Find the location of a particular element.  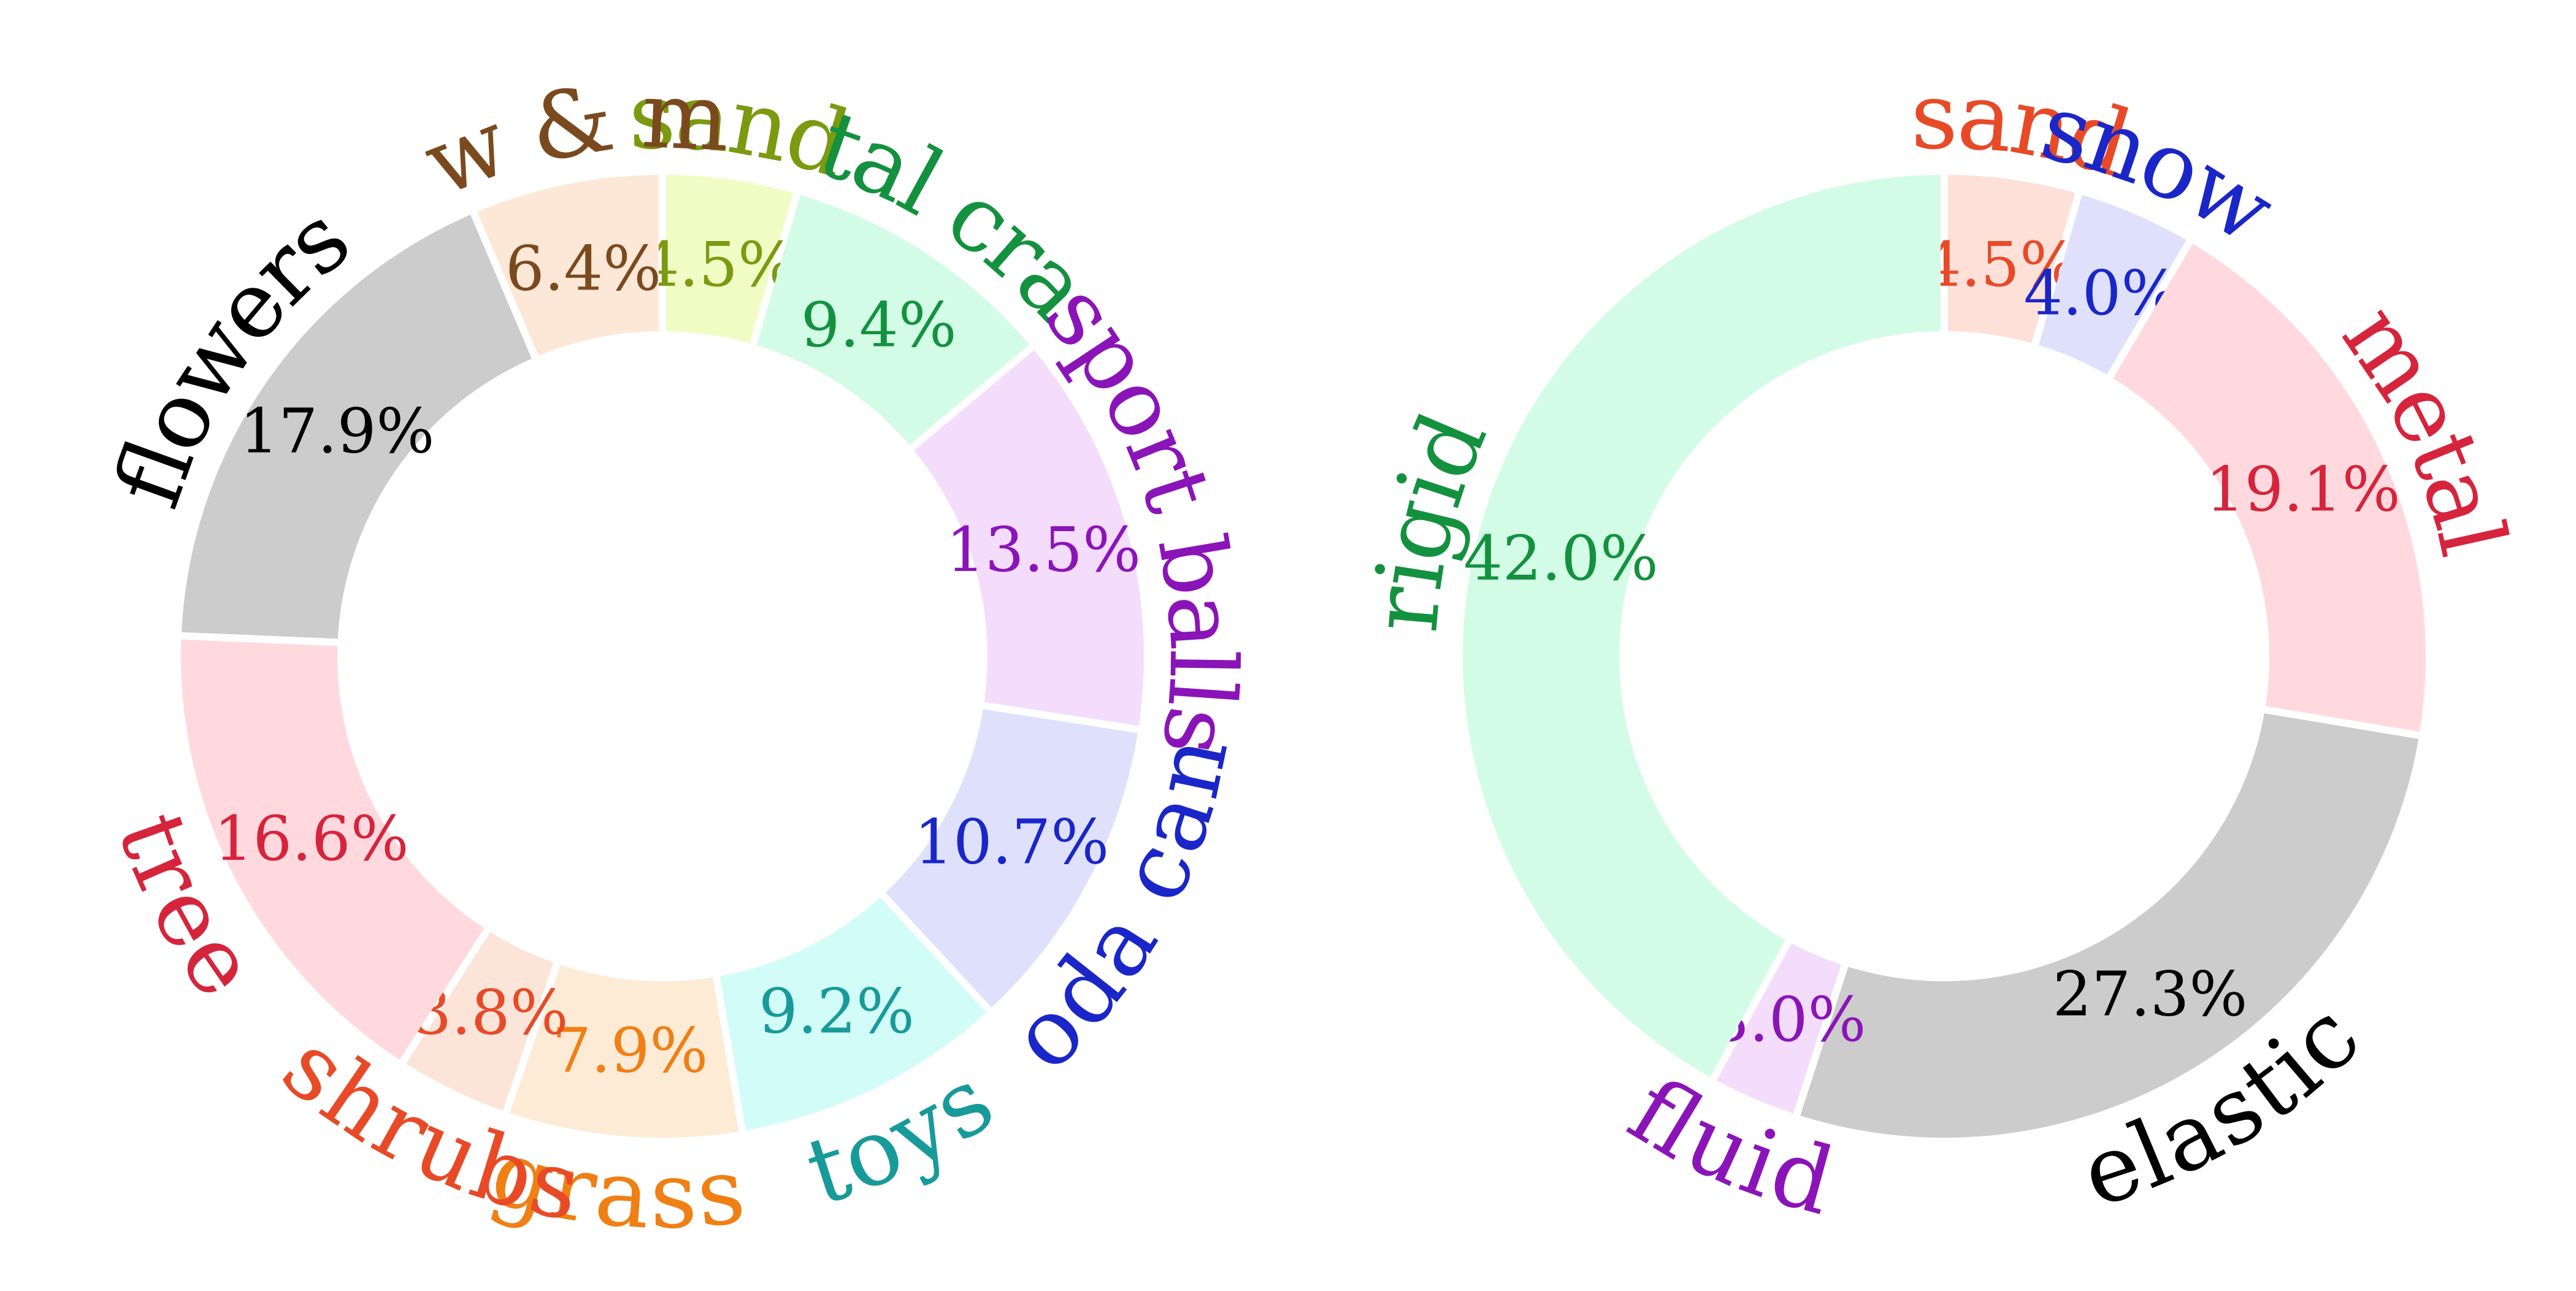

percent-label-flowers: 17.9% is located at coordinates (337, 431).